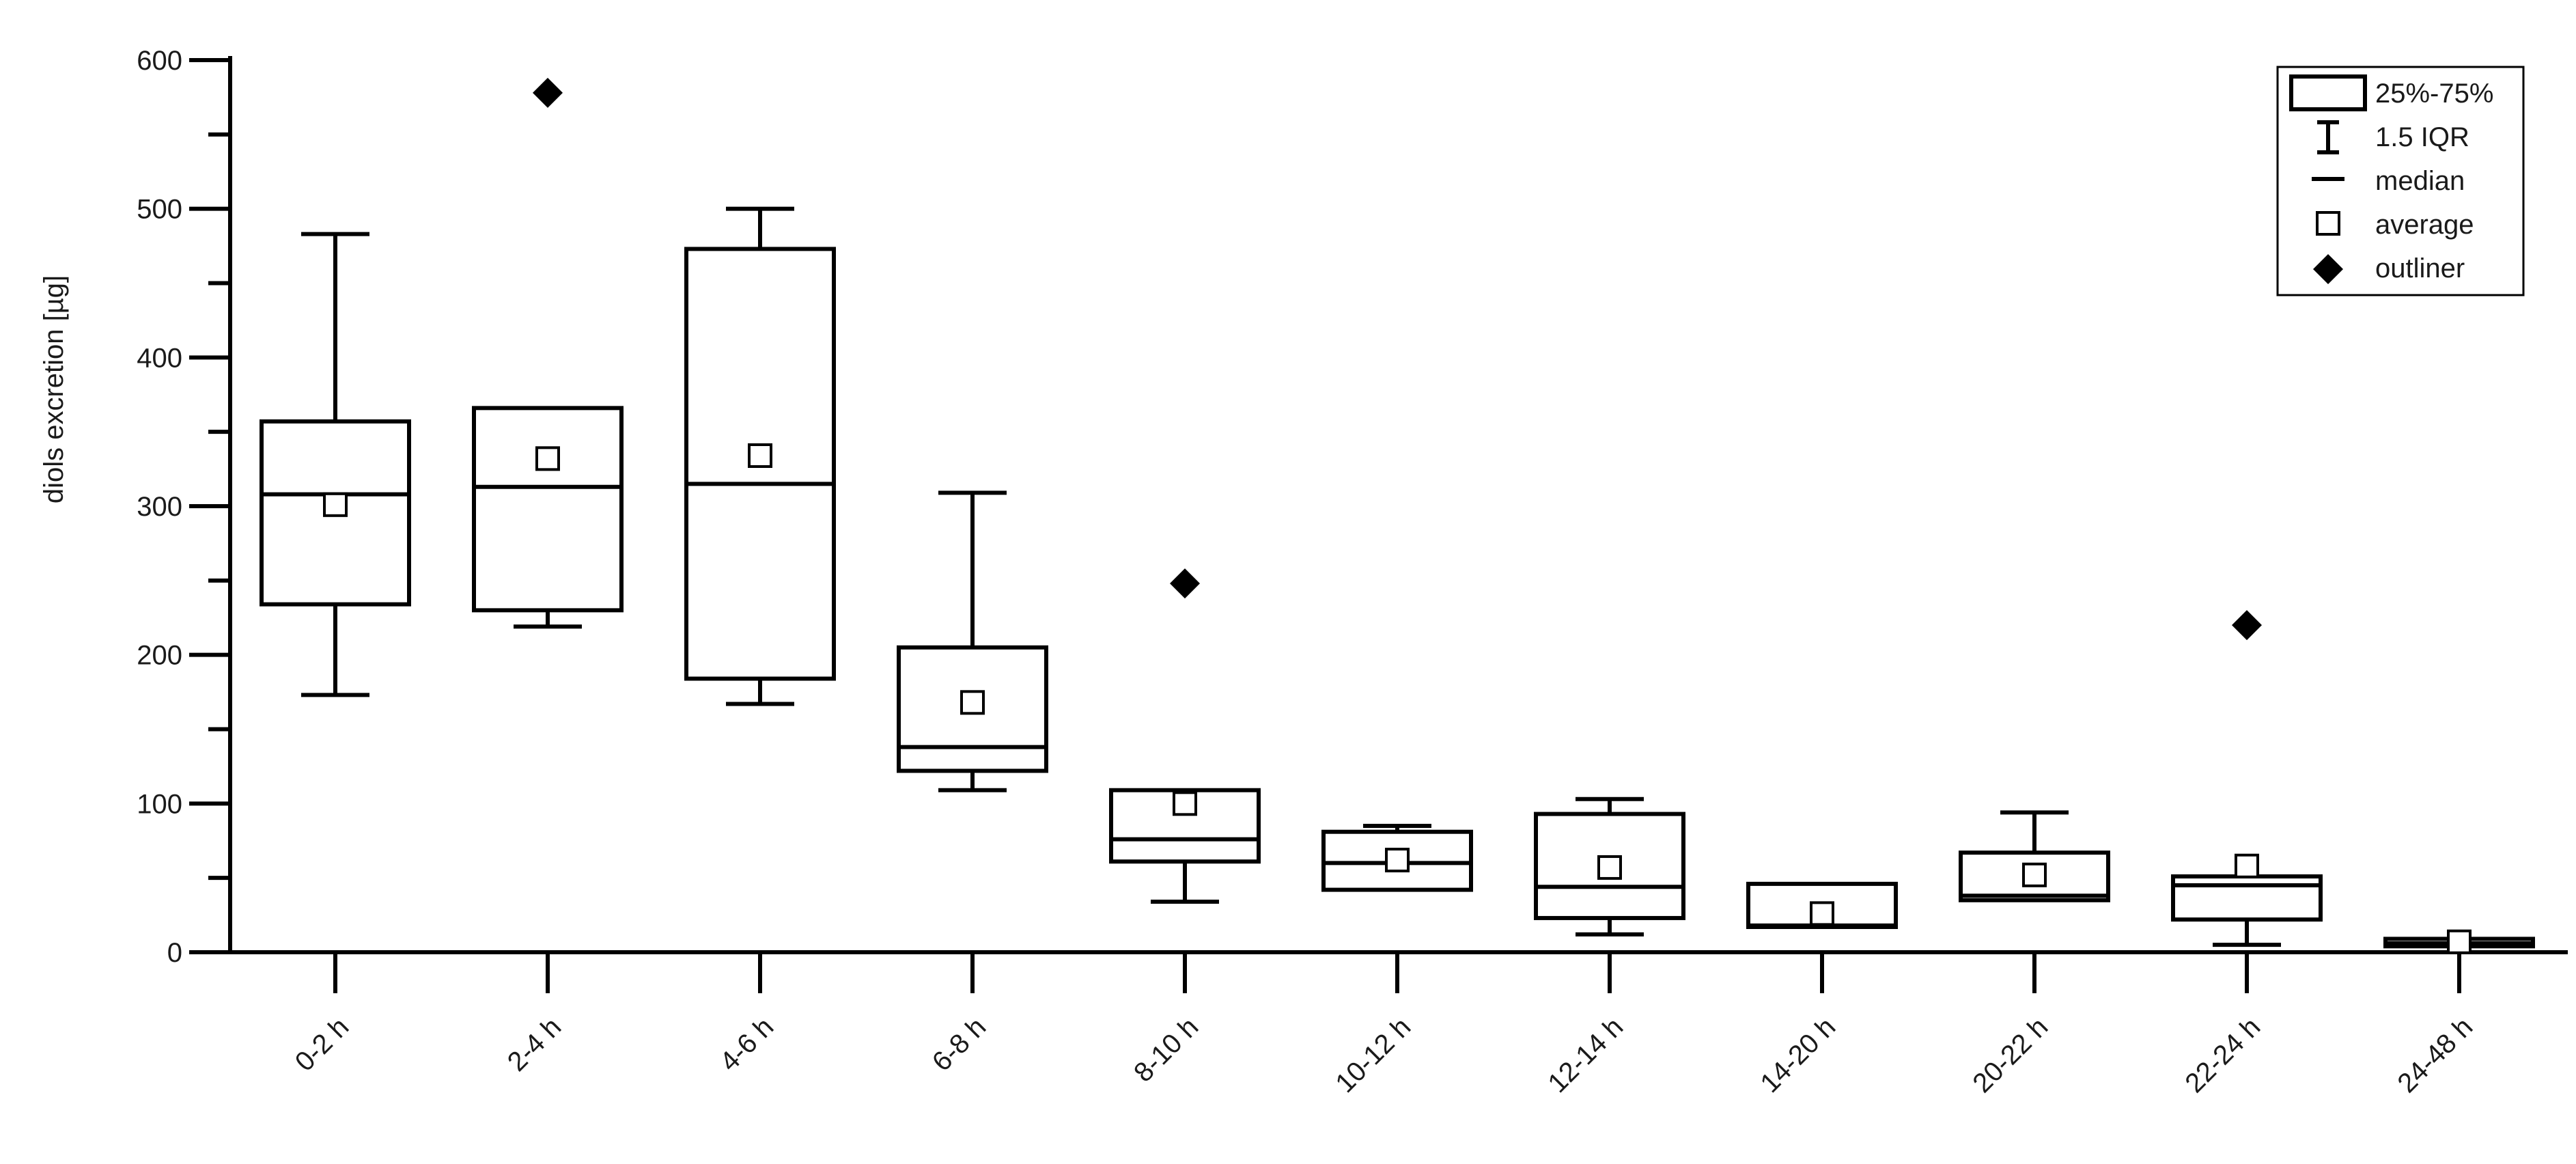 The width and height of the screenshot is (2576, 1164). I want to click on legend-label-whisker: 1.5 IQR, so click(2422, 137).